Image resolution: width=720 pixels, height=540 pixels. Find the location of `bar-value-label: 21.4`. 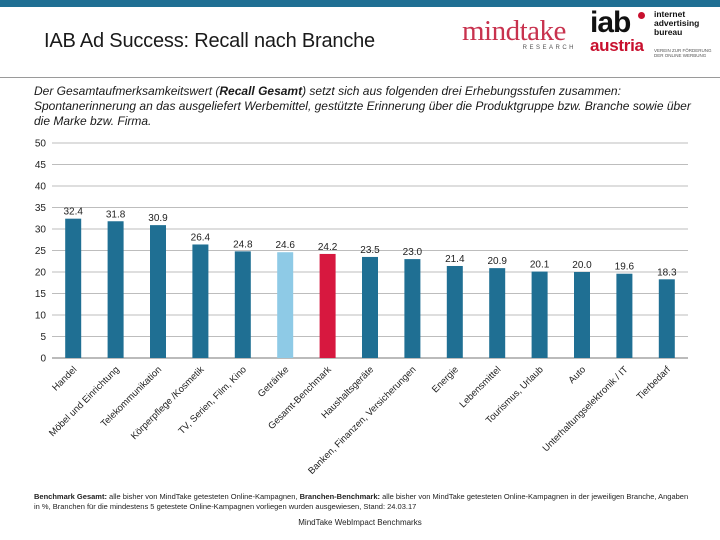

bar-value-label: 21.4 is located at coordinates (455, 259).